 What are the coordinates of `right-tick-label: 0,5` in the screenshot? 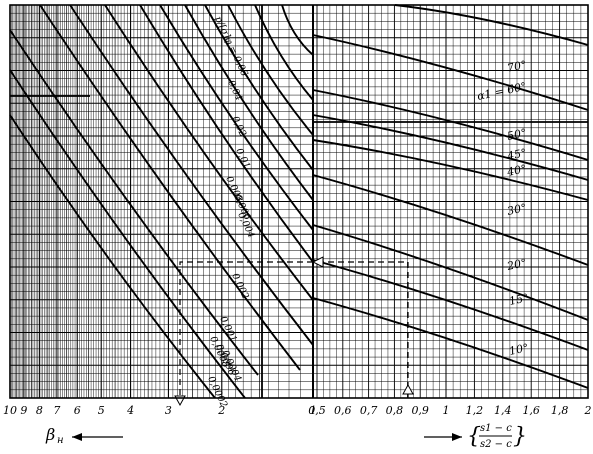 It's located at (317, 410).